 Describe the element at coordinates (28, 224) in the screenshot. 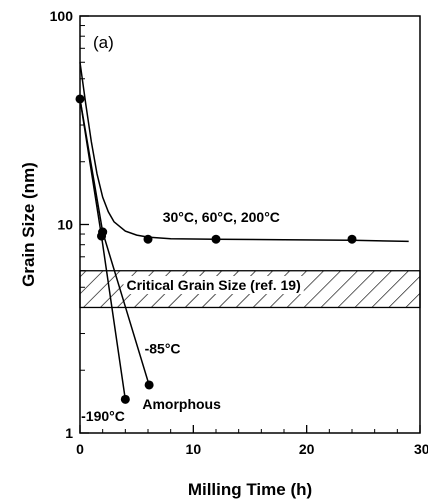

I see `y-axis-title: Grain Size (nm)` at that location.